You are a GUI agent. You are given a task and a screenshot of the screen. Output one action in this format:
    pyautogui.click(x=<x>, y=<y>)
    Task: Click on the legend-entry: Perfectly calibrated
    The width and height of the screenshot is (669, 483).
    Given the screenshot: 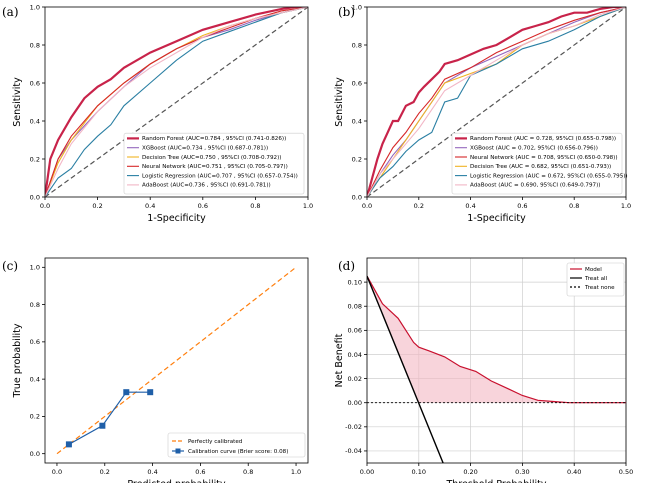 What is the action you would take?
    pyautogui.click(x=215, y=442)
    